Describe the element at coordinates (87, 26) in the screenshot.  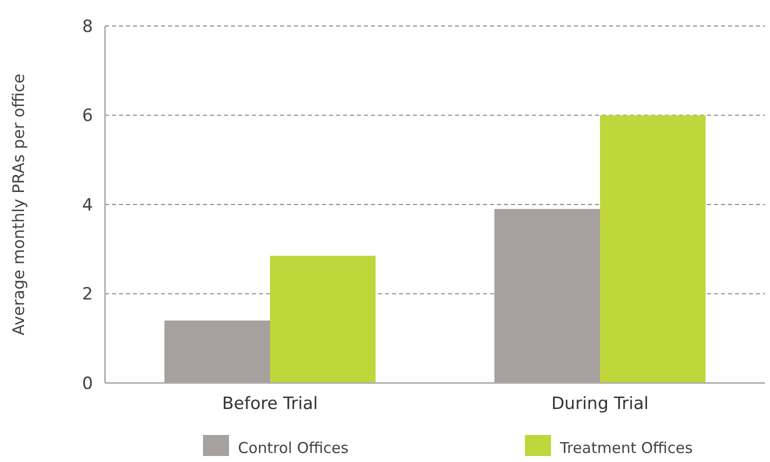
I see `y-tick-label: 8` at that location.